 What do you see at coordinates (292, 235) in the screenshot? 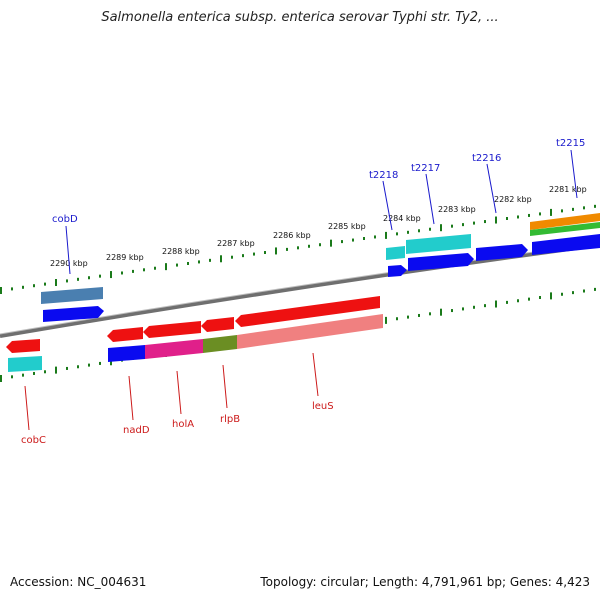
I see `scale-label: 2286 kbp` at bounding box center [292, 235].